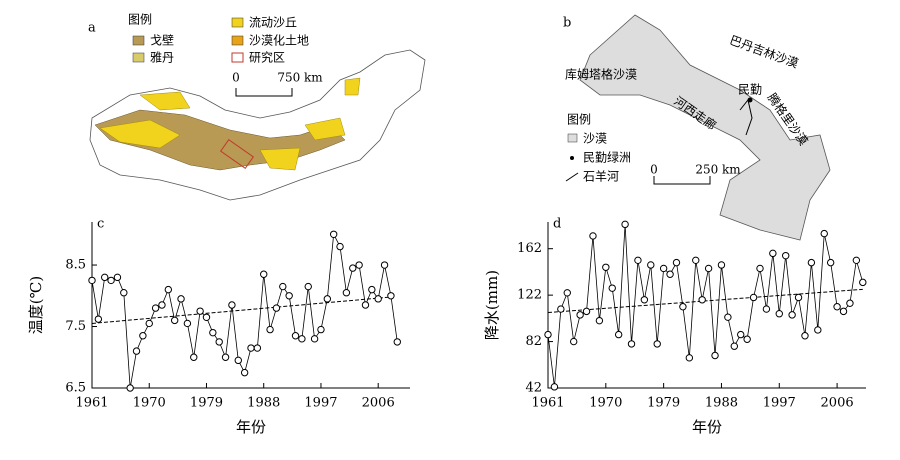 The image size is (900, 460). What do you see at coordinates (601, 176) in the screenshot?
I see `legend-text: 石羊河` at bounding box center [601, 176].